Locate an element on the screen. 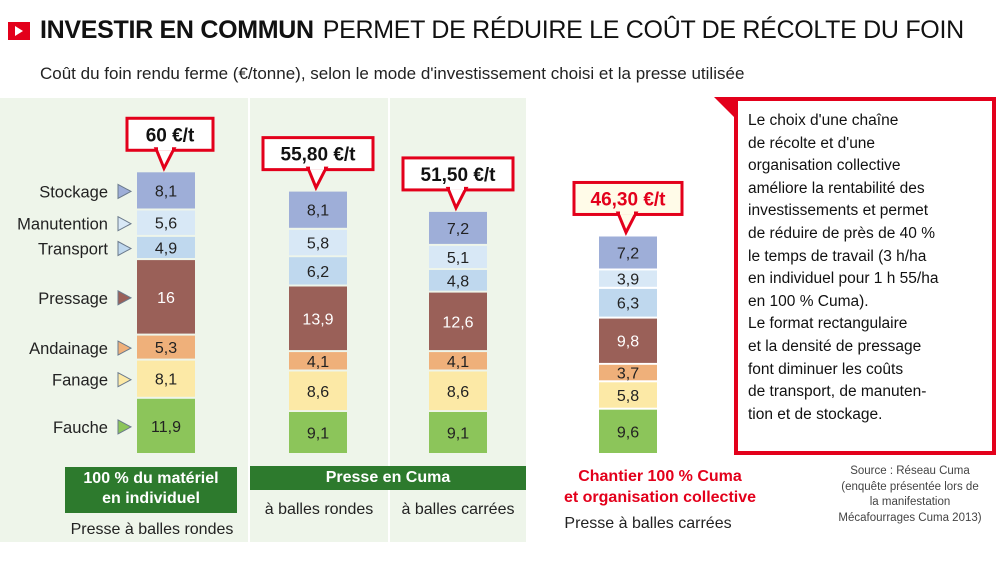 This screenshot has height=562, width=1000. data-label: 12,6 is located at coordinates (457, 322).